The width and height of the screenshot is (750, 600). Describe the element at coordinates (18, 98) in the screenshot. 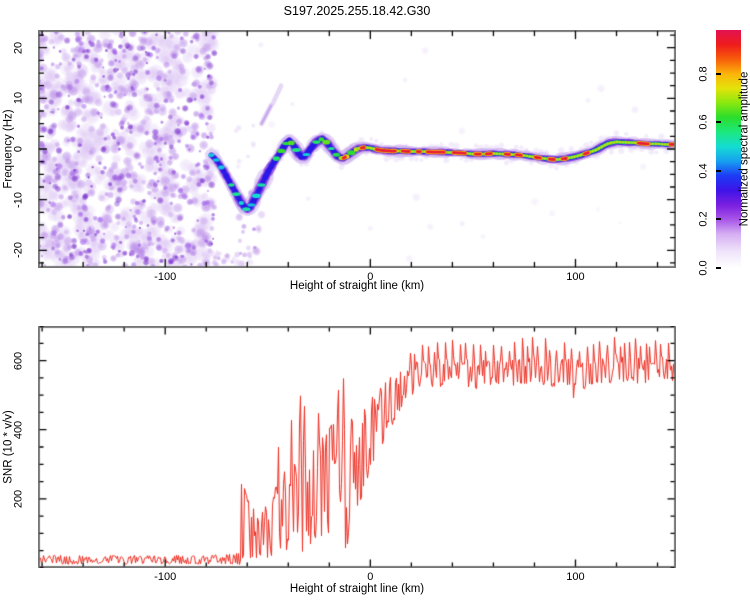

I see `frequency-tick-label: 10` at that location.